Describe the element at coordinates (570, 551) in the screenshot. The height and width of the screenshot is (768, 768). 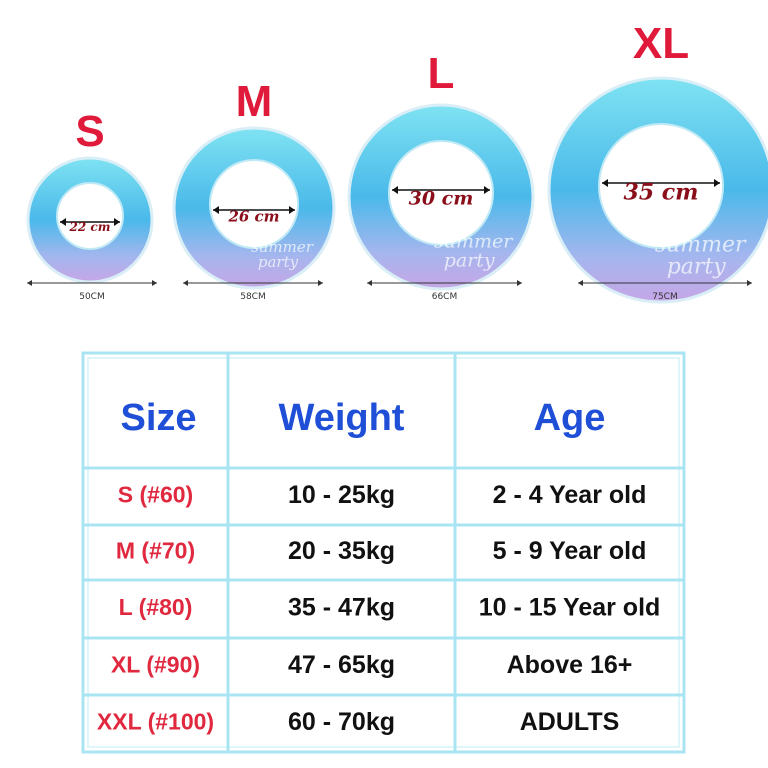
I see `table-cell: 5 - 9 Year old` at that location.